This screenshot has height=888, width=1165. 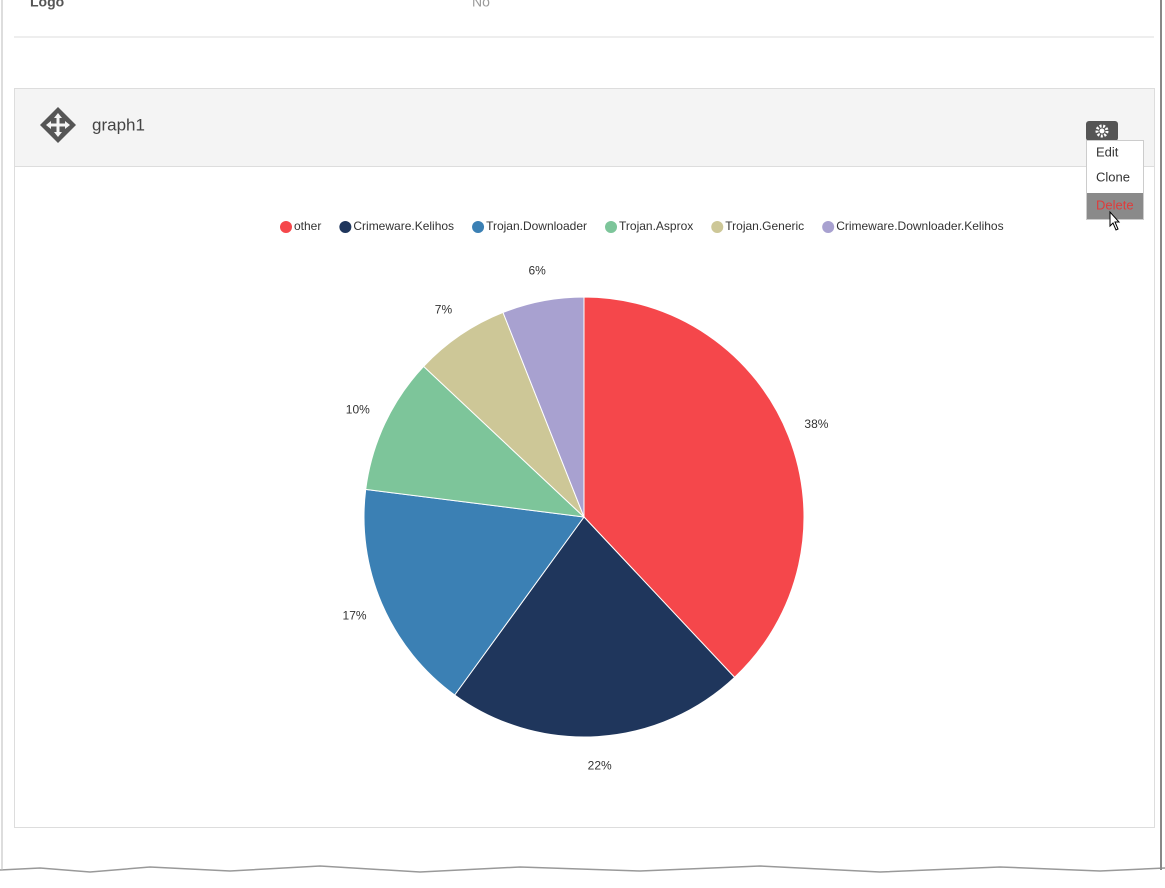 What do you see at coordinates (358, 410) in the screenshot?
I see `data-label: 10%` at bounding box center [358, 410].